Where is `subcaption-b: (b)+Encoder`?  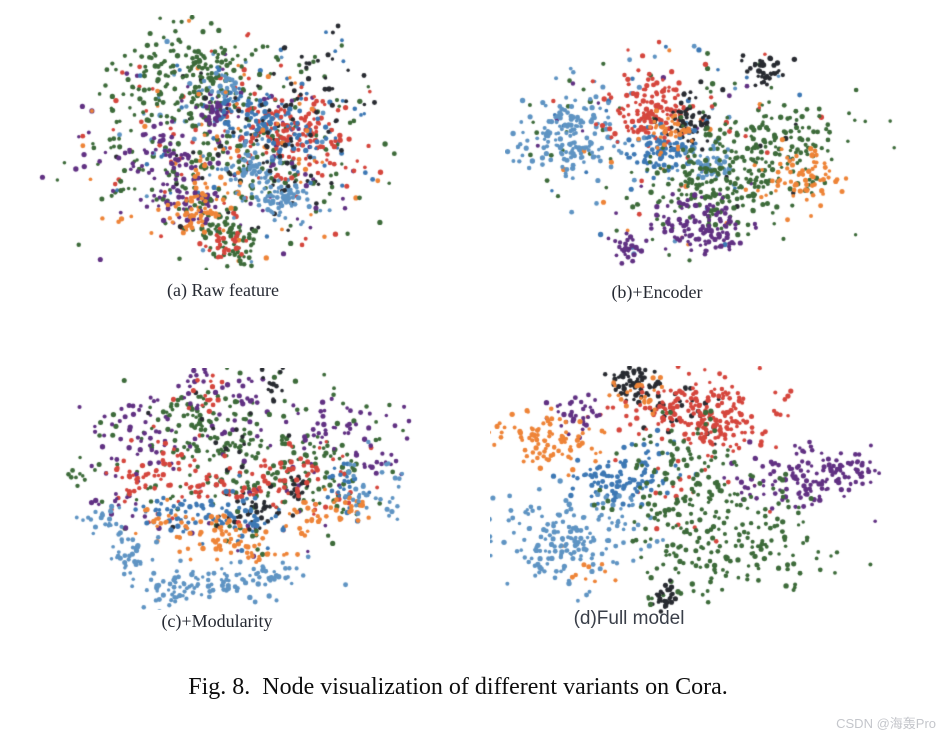
subcaption-b: (b)+Encoder is located at coordinates (657, 292).